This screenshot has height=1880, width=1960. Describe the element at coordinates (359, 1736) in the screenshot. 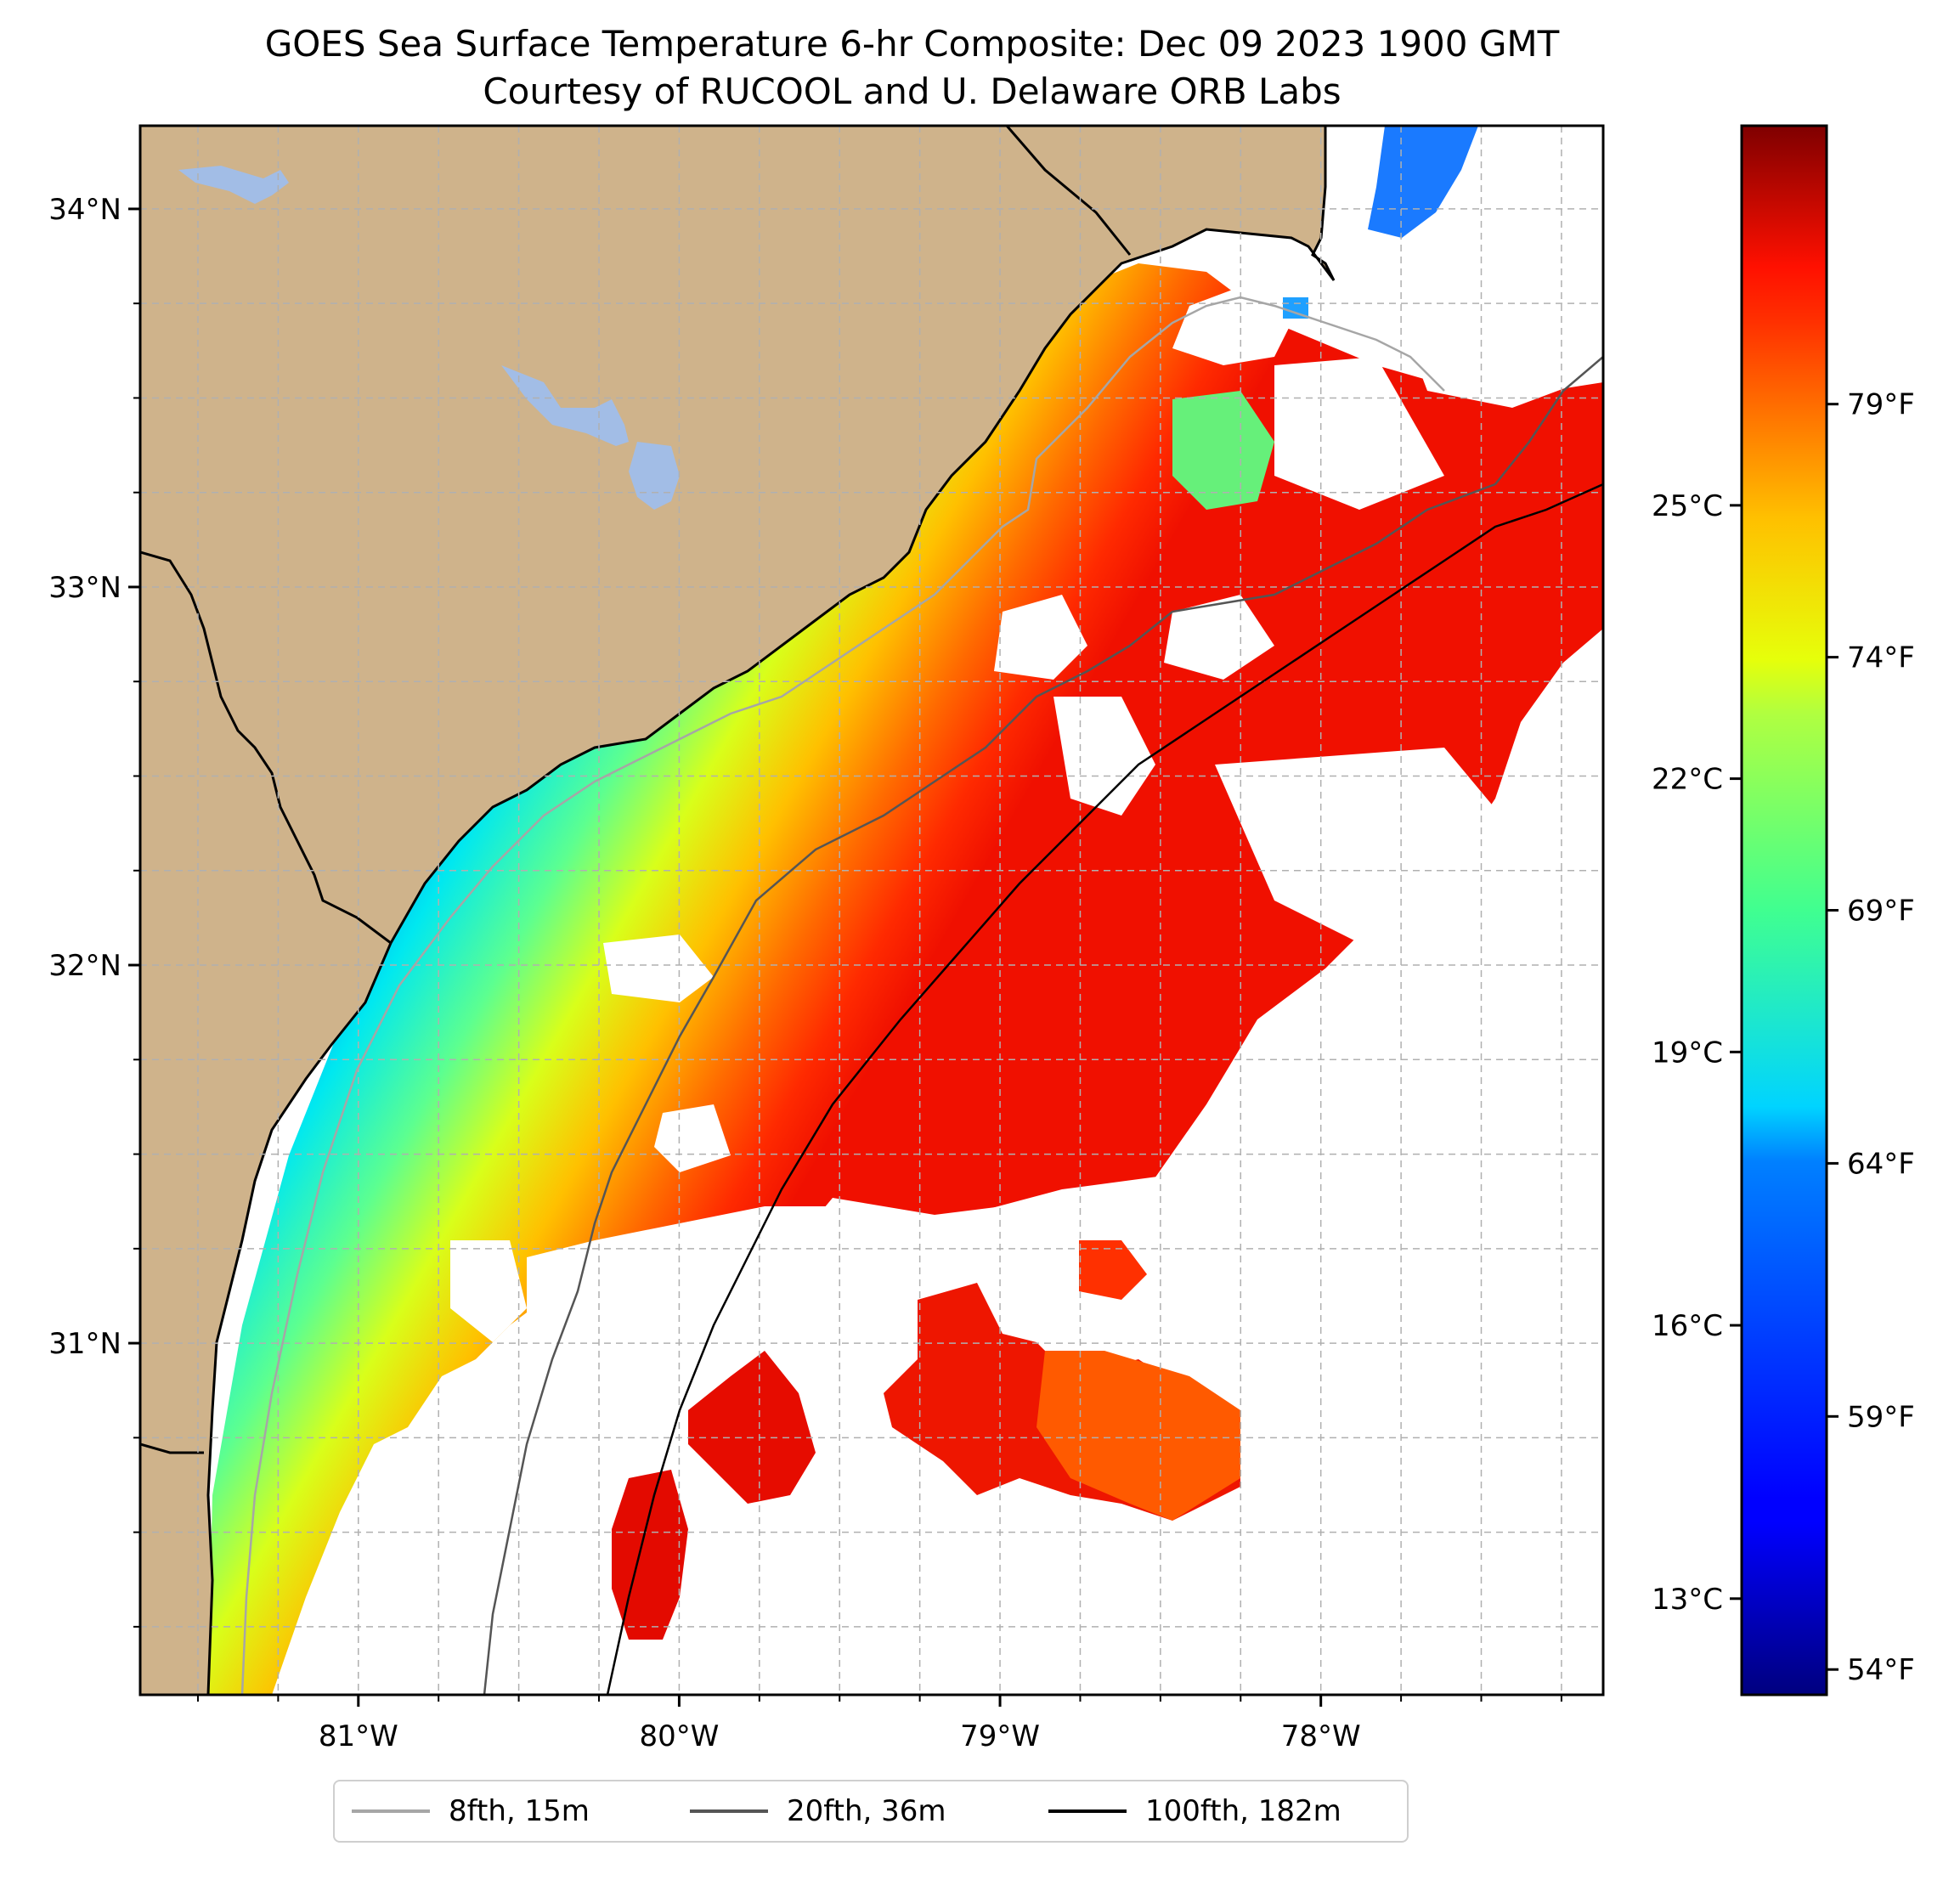

I see `lon-tick-label: 81°W` at that location.